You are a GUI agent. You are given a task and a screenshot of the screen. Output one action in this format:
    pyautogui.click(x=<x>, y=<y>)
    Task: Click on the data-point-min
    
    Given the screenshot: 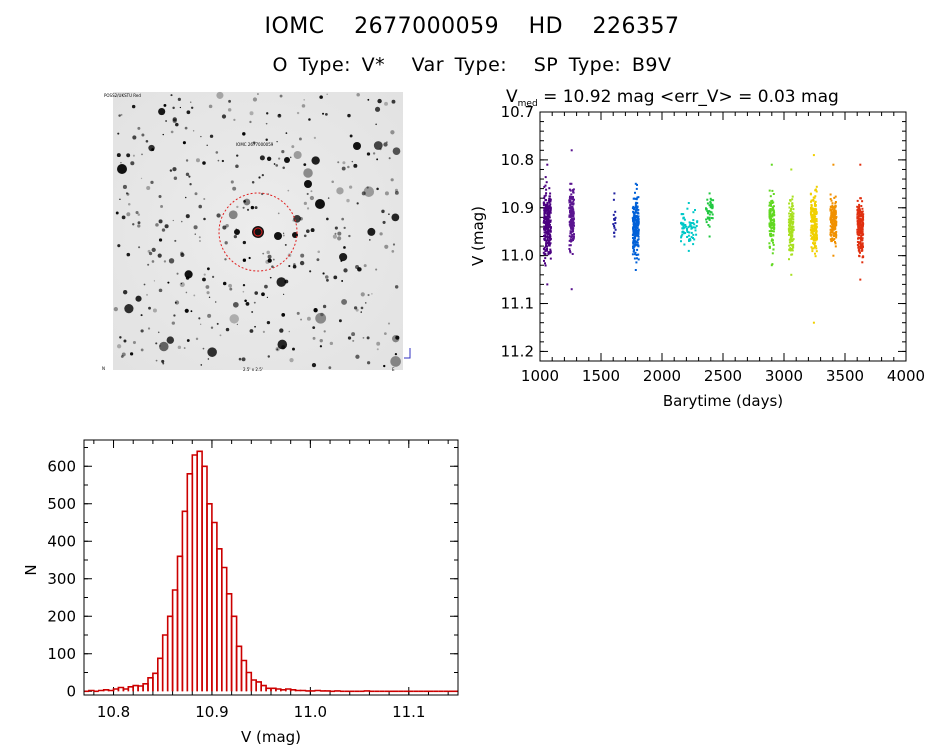 What is the action you would take?
    pyautogui.click(x=860, y=164)
    